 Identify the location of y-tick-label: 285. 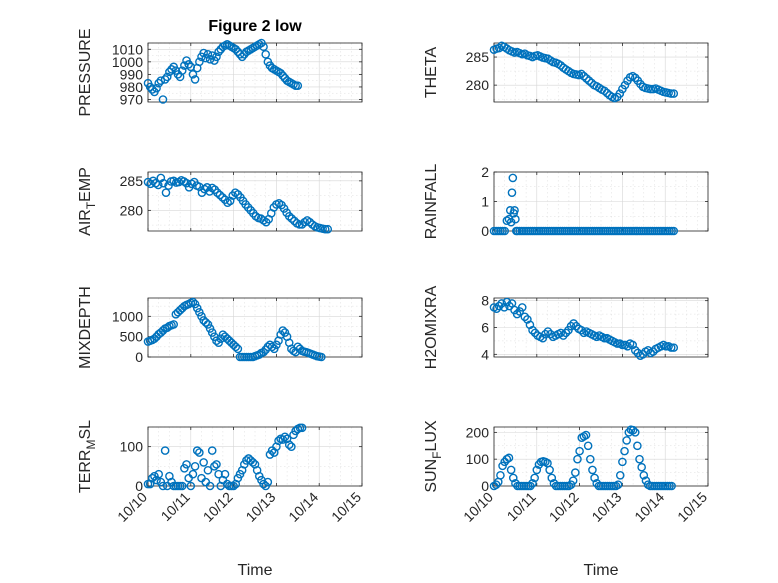
(132, 181).